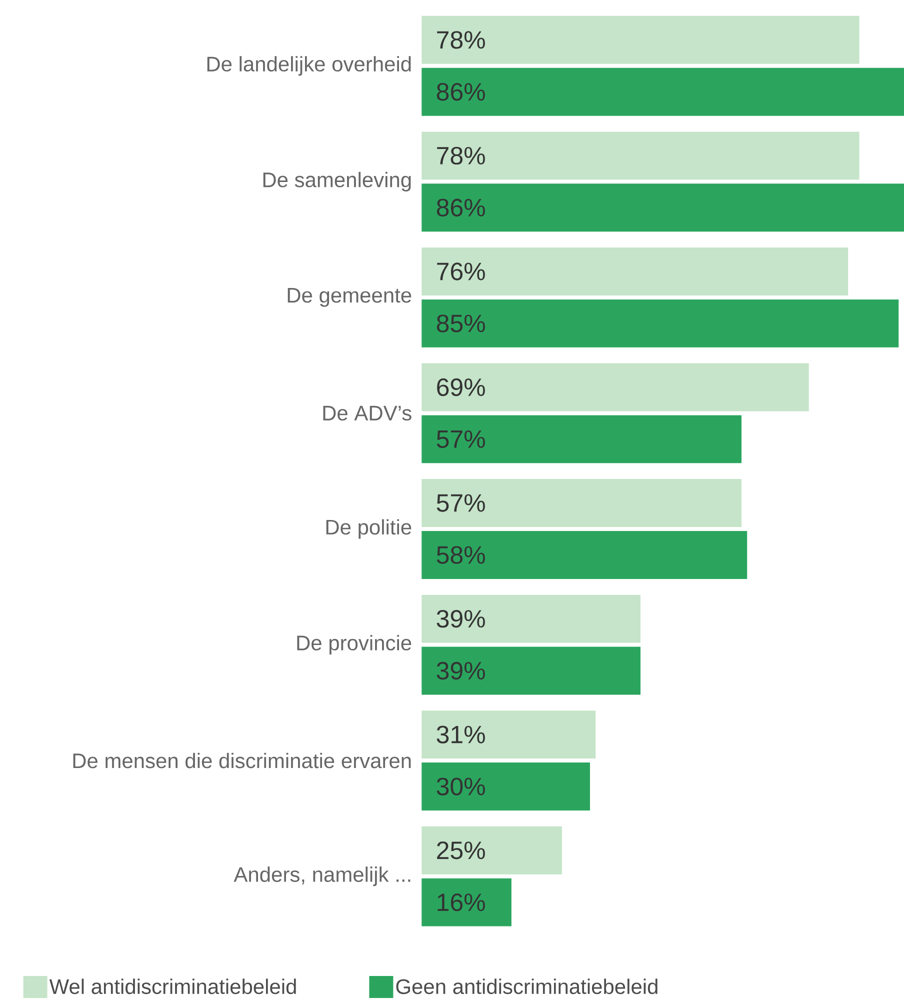  Describe the element at coordinates (337, 182) in the screenshot. I see `y-tick-label: De samenleving` at that location.